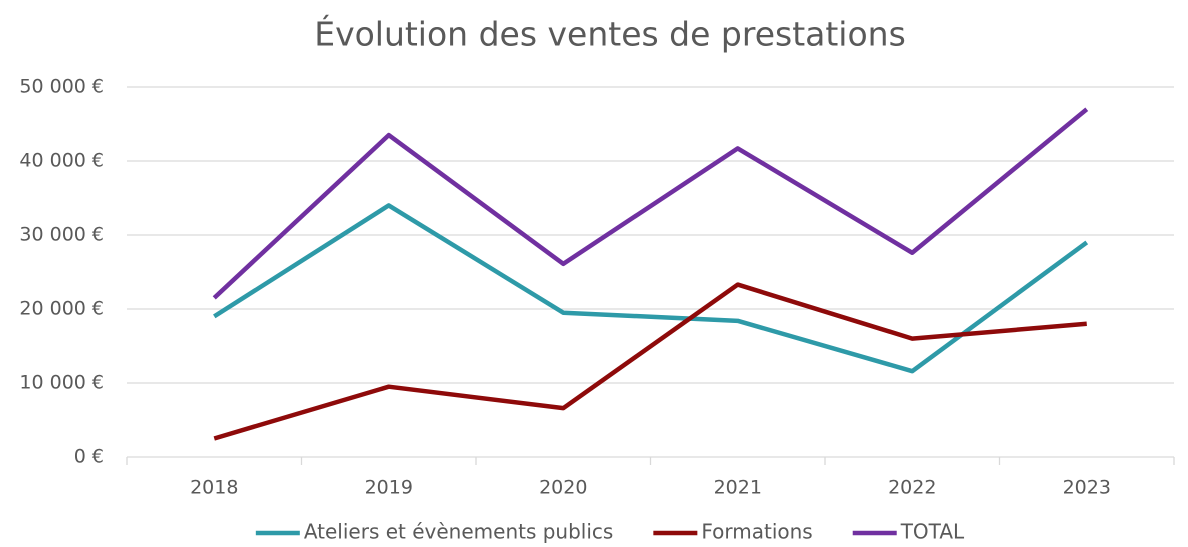 This screenshot has width=1188, height=547. What do you see at coordinates (61, 309) in the screenshot?
I see `y-tick-label: 20 000 €` at bounding box center [61, 309].